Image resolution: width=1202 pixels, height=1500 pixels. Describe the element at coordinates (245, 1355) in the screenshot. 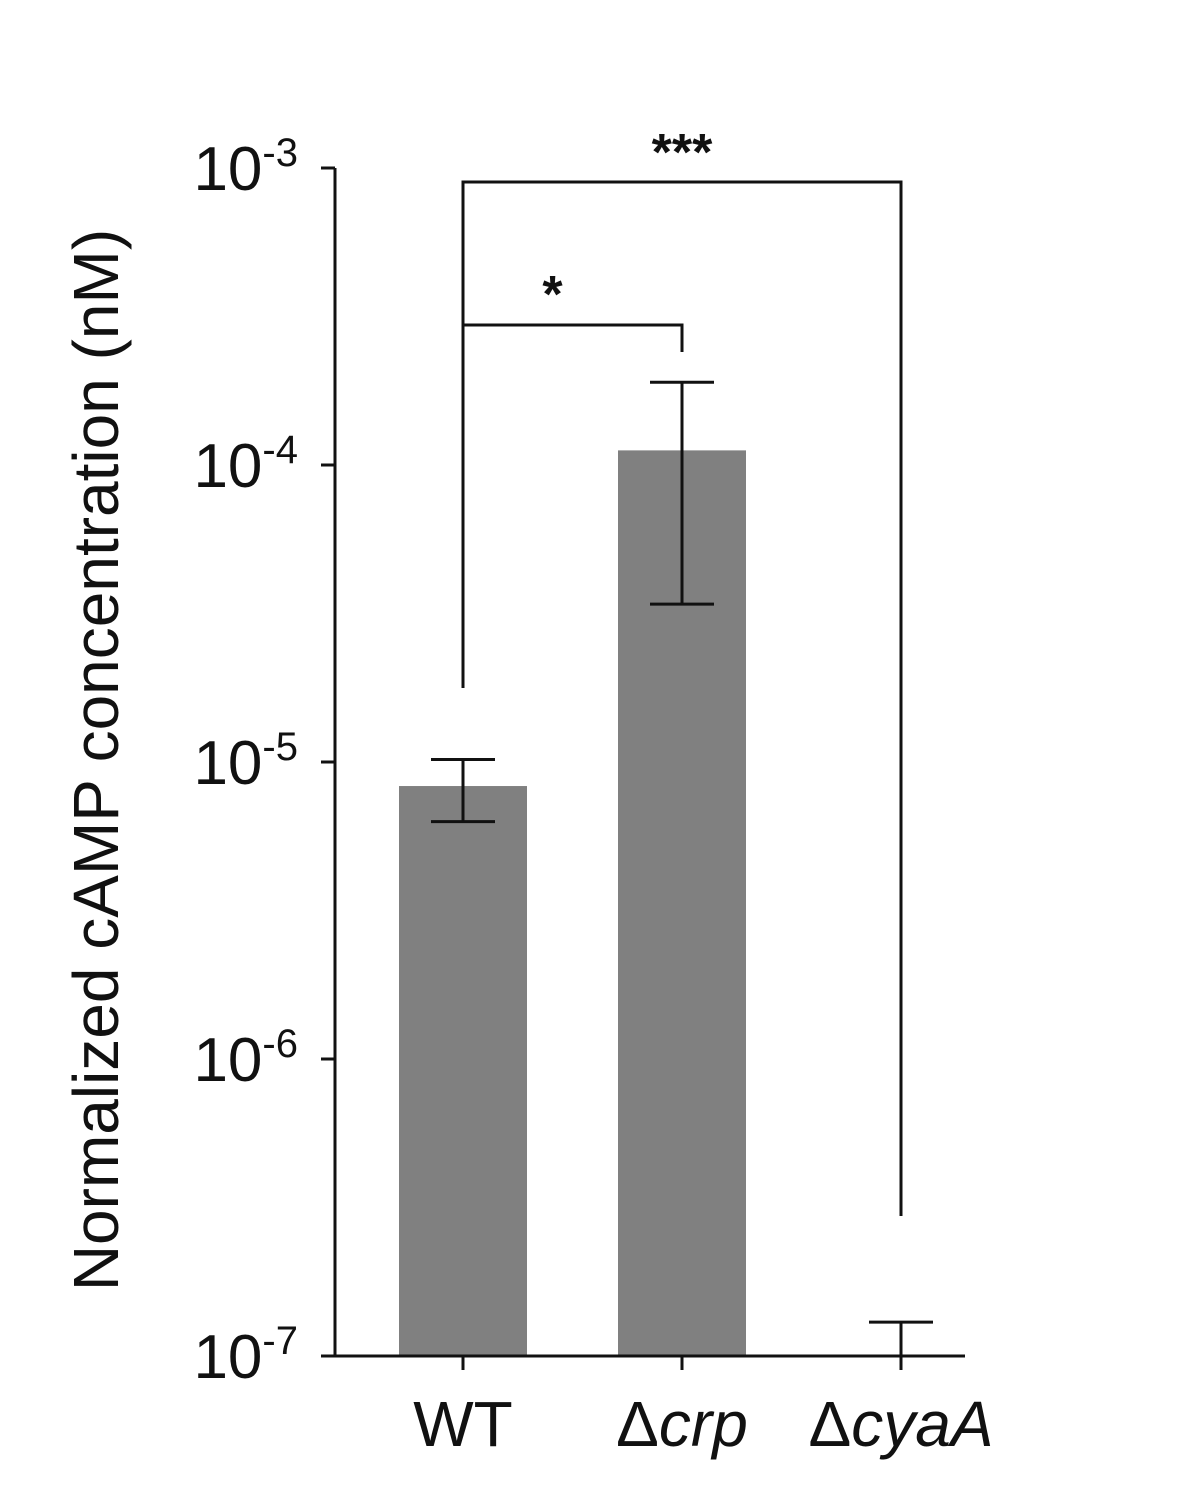

I see `y-tick-label-4: 10⁻⁷` at that location.